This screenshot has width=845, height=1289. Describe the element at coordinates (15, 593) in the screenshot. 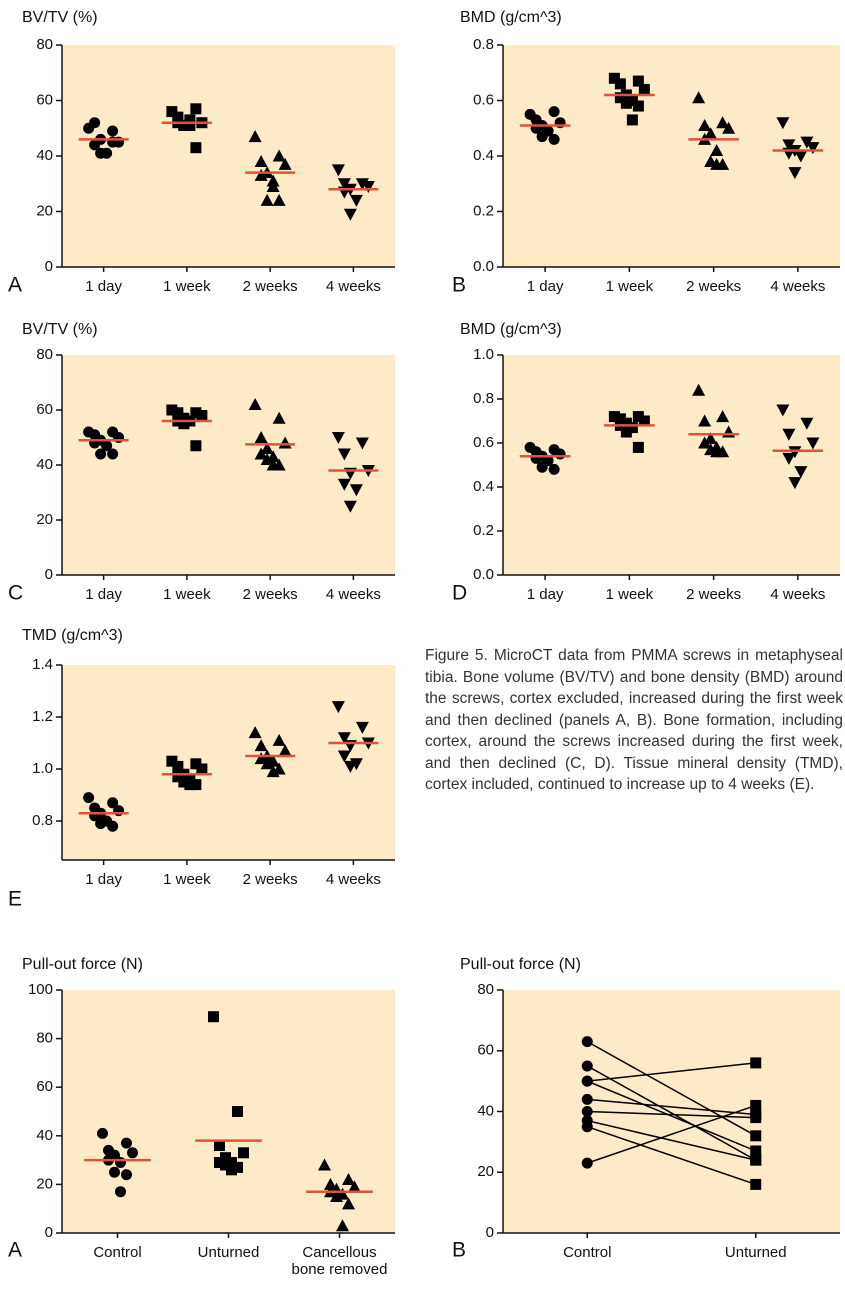

I see `panel-label: C` at that location.